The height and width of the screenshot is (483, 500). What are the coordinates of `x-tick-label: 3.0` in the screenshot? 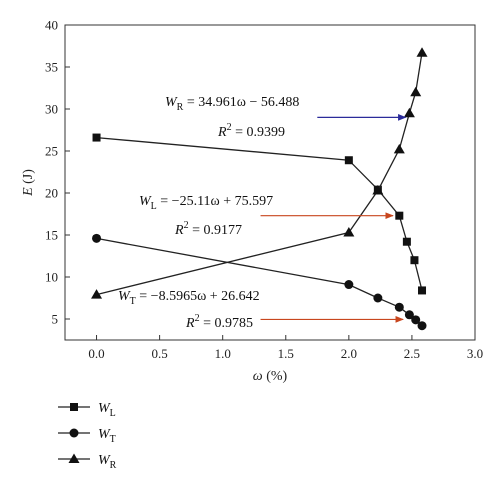 It's located at (475, 353).